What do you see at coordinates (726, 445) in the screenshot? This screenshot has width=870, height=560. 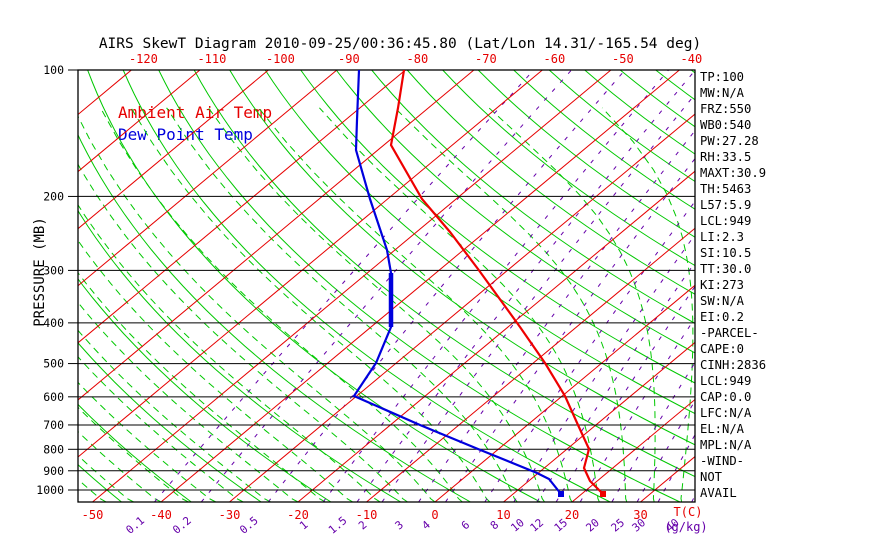 I see `stats-line: MPL:N/A` at bounding box center [726, 445].